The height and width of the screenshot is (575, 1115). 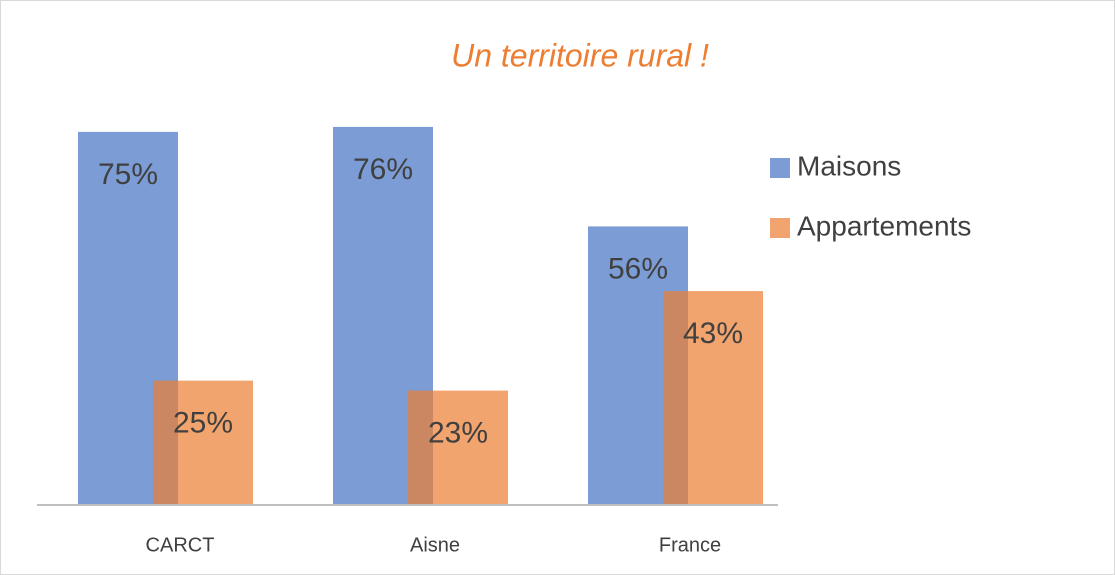 I want to click on legend-label: Maisons, so click(x=849, y=165).